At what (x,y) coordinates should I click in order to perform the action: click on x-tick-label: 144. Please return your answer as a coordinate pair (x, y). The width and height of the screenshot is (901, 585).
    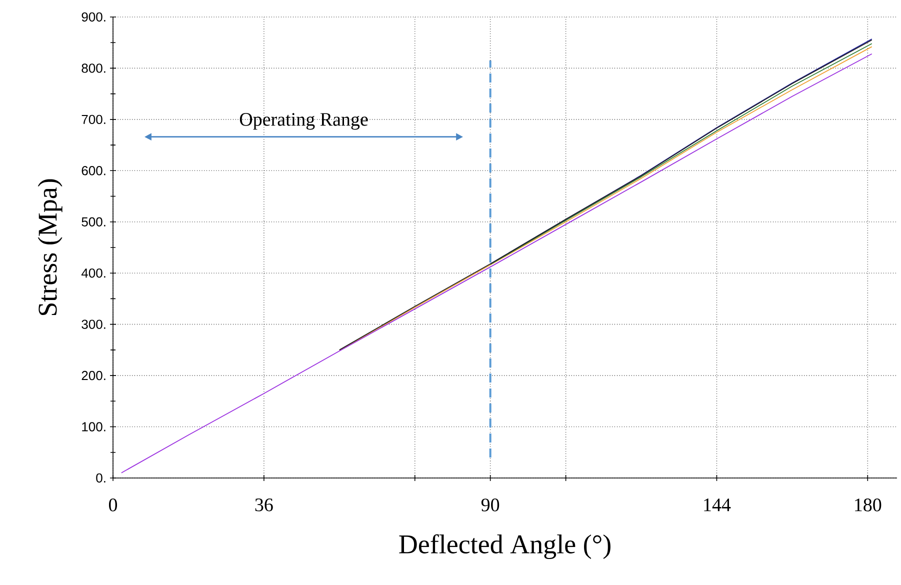
    Looking at the image, I should click on (717, 505).